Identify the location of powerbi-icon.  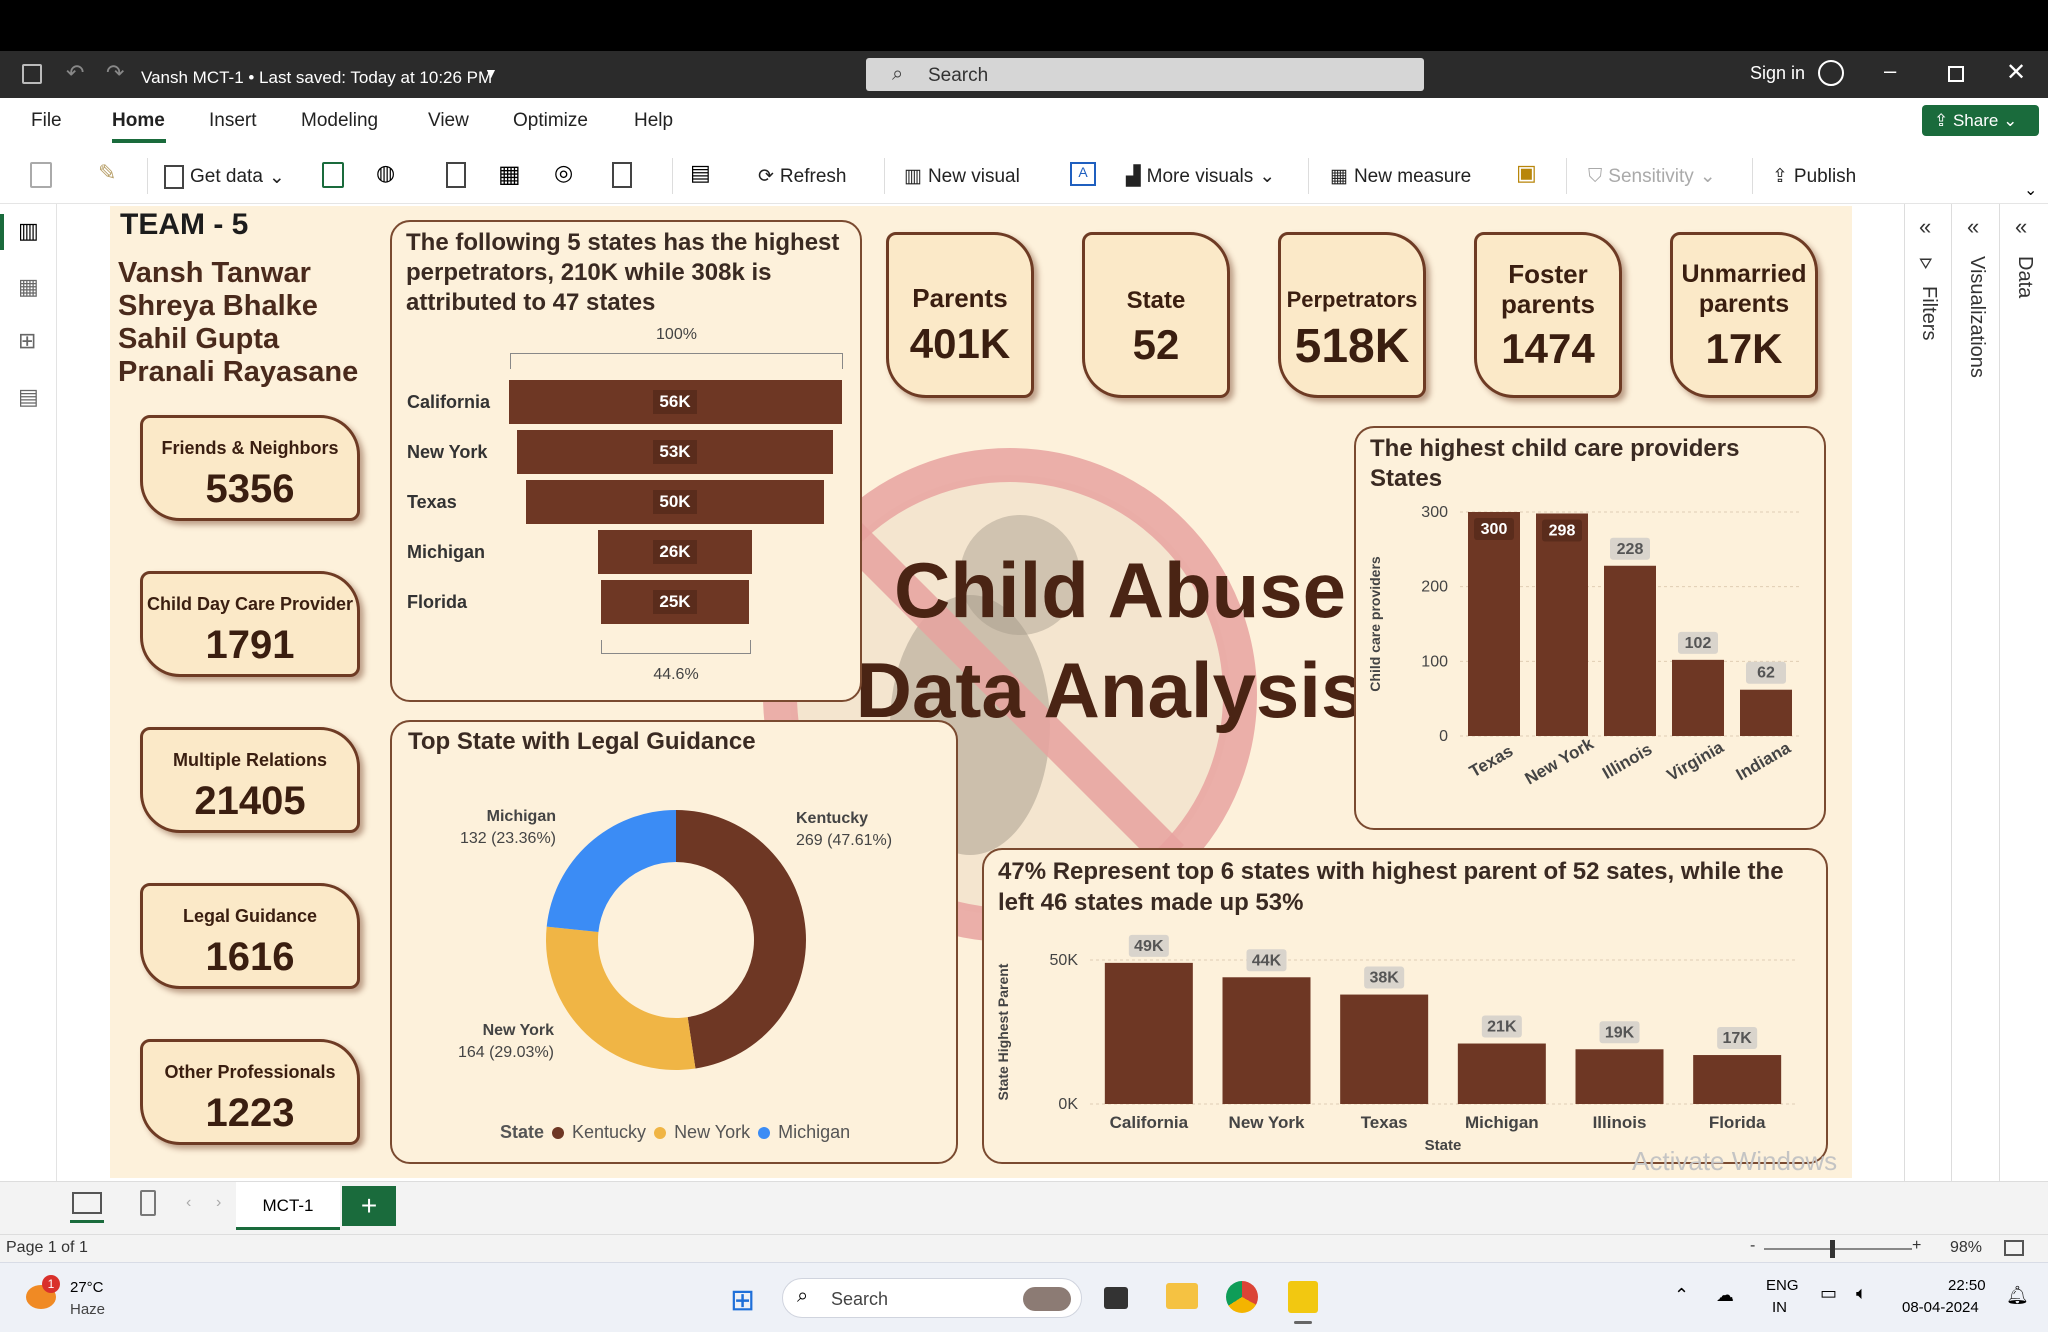
(1303, 1297).